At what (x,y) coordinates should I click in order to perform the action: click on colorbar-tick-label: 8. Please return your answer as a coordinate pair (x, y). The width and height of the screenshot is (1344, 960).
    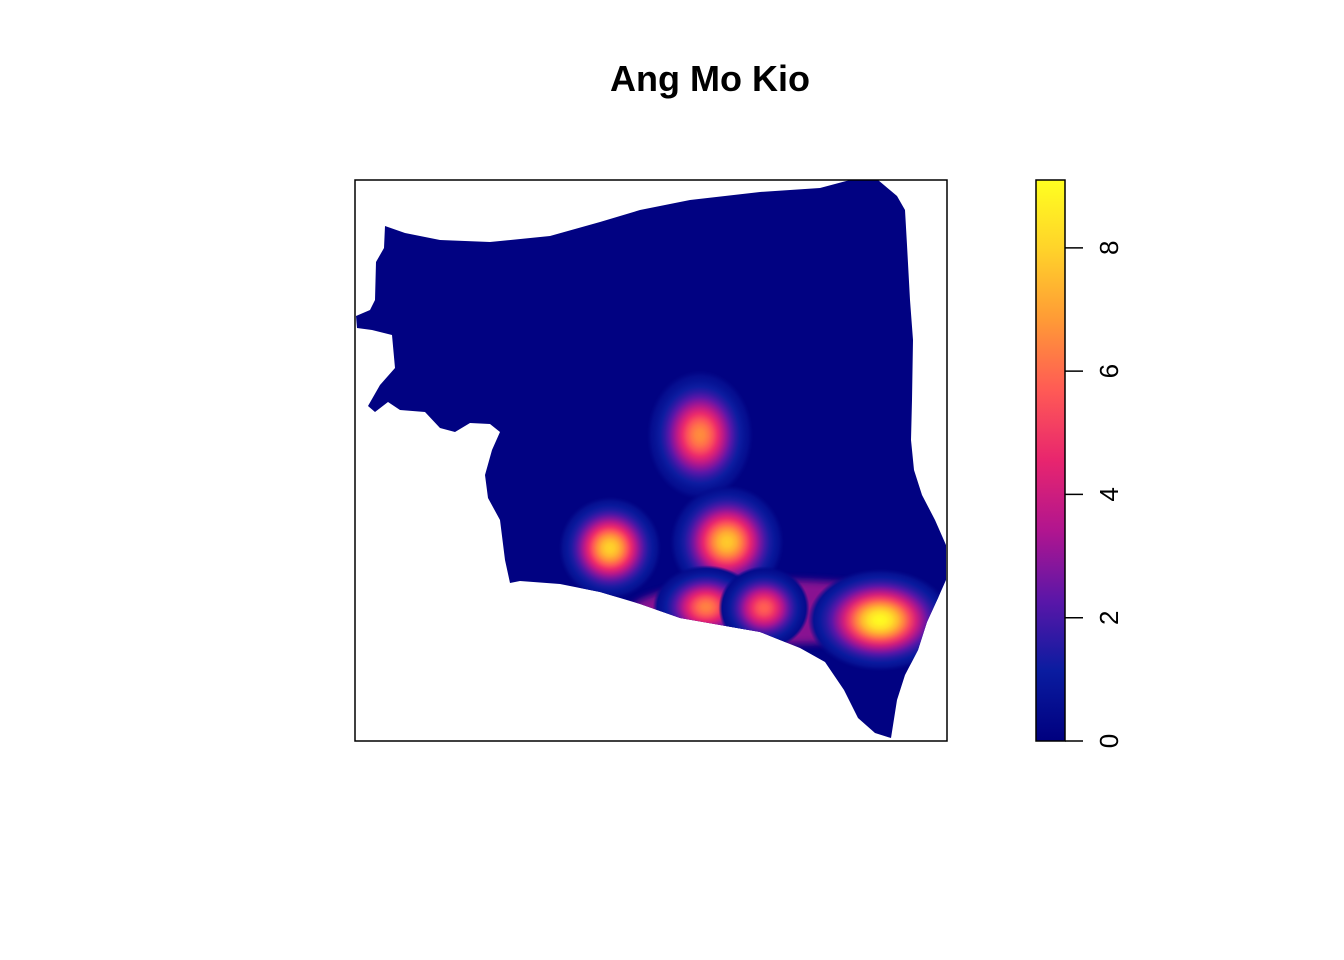
    Looking at the image, I should click on (1109, 248).